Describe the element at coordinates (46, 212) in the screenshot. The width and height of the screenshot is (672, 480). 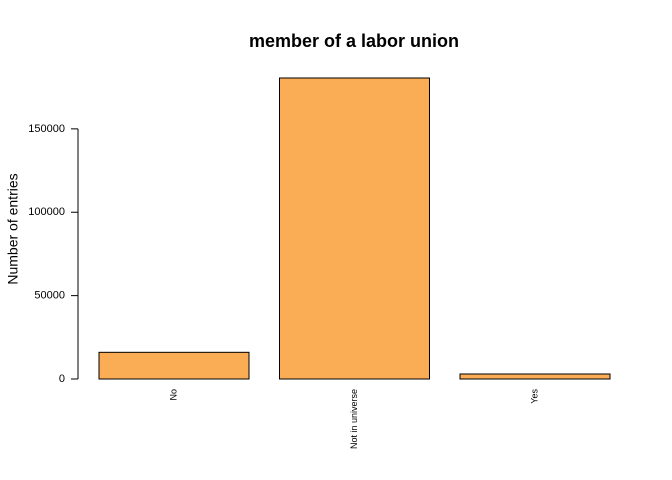
I see `y-tick-label: 100000` at that location.